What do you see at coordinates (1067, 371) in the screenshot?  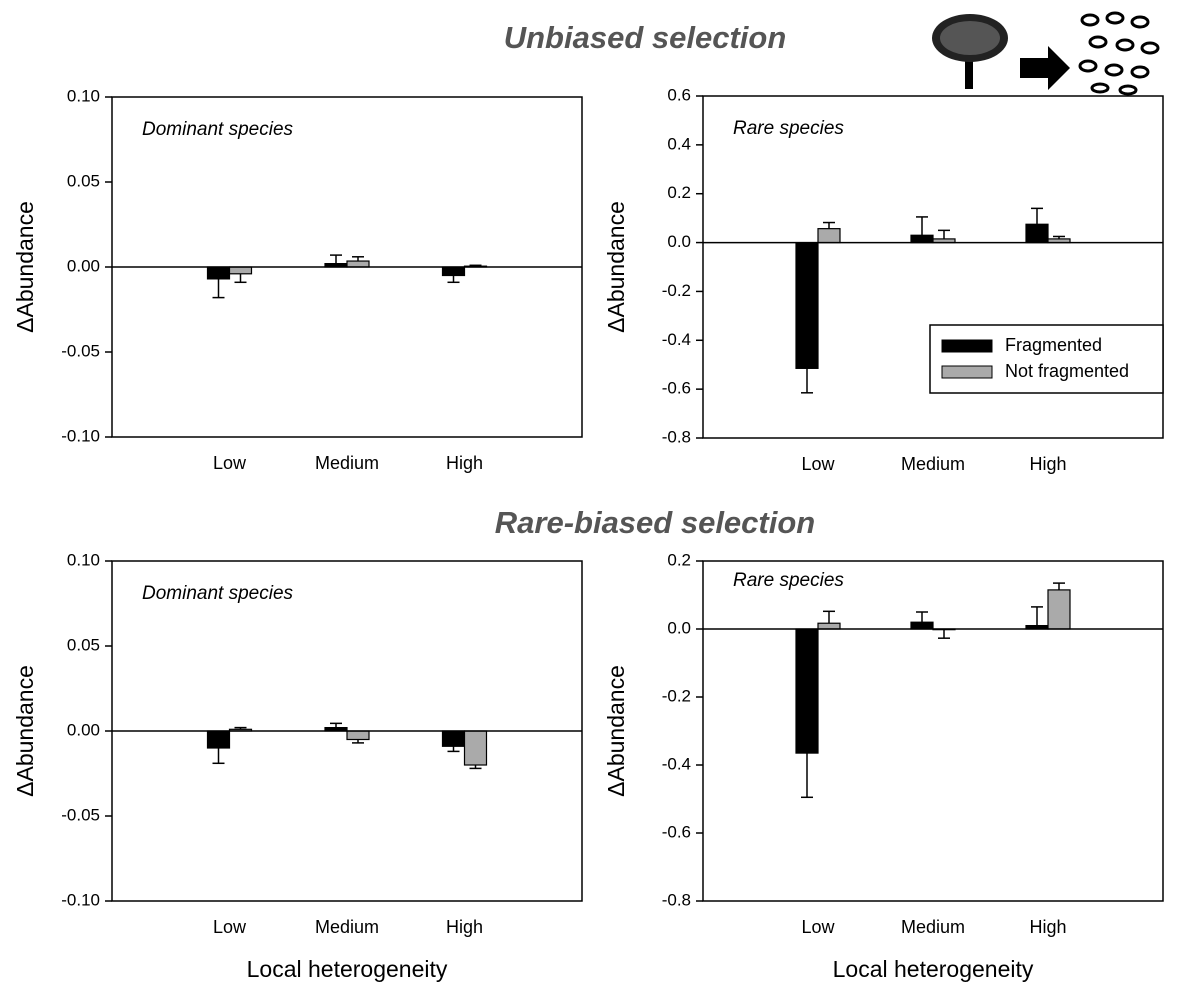 I see `legend-label: Not fragmented` at bounding box center [1067, 371].